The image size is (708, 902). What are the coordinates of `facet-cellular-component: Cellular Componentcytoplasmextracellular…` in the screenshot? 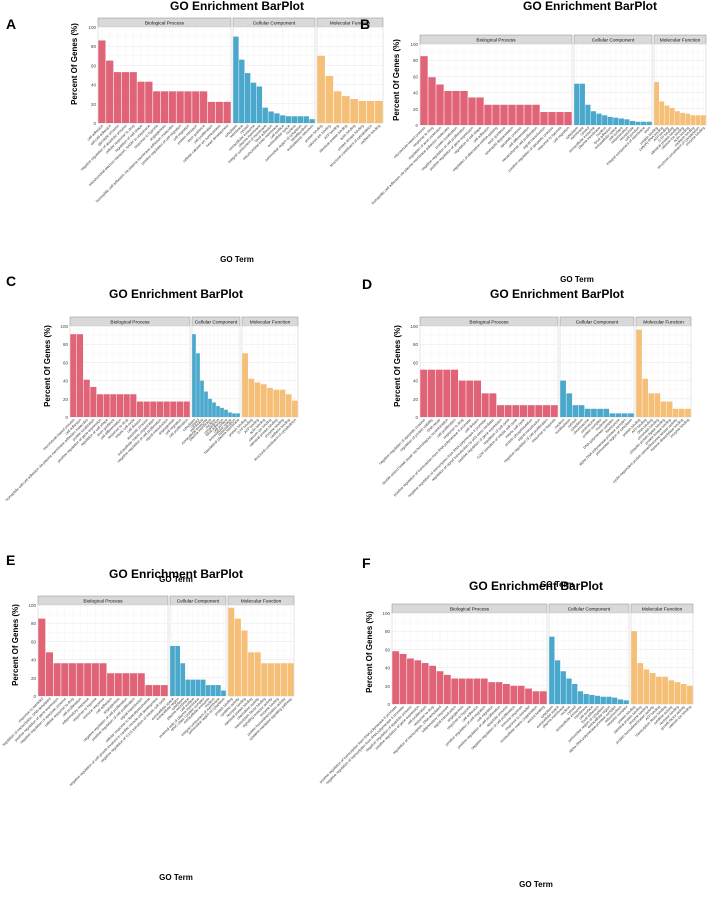 It's located at (583, 678).